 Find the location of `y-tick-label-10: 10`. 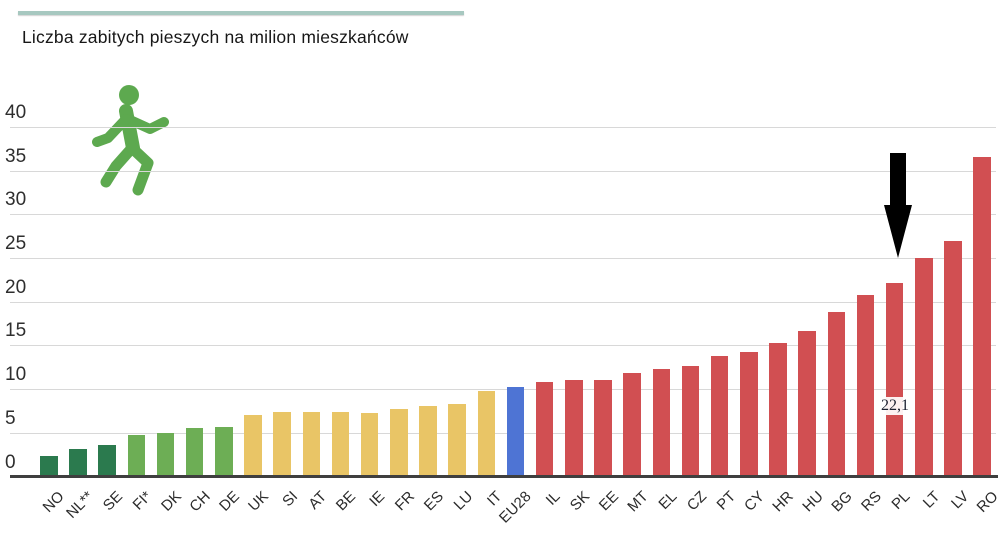

y-tick-label-10: 10 is located at coordinates (16, 375).